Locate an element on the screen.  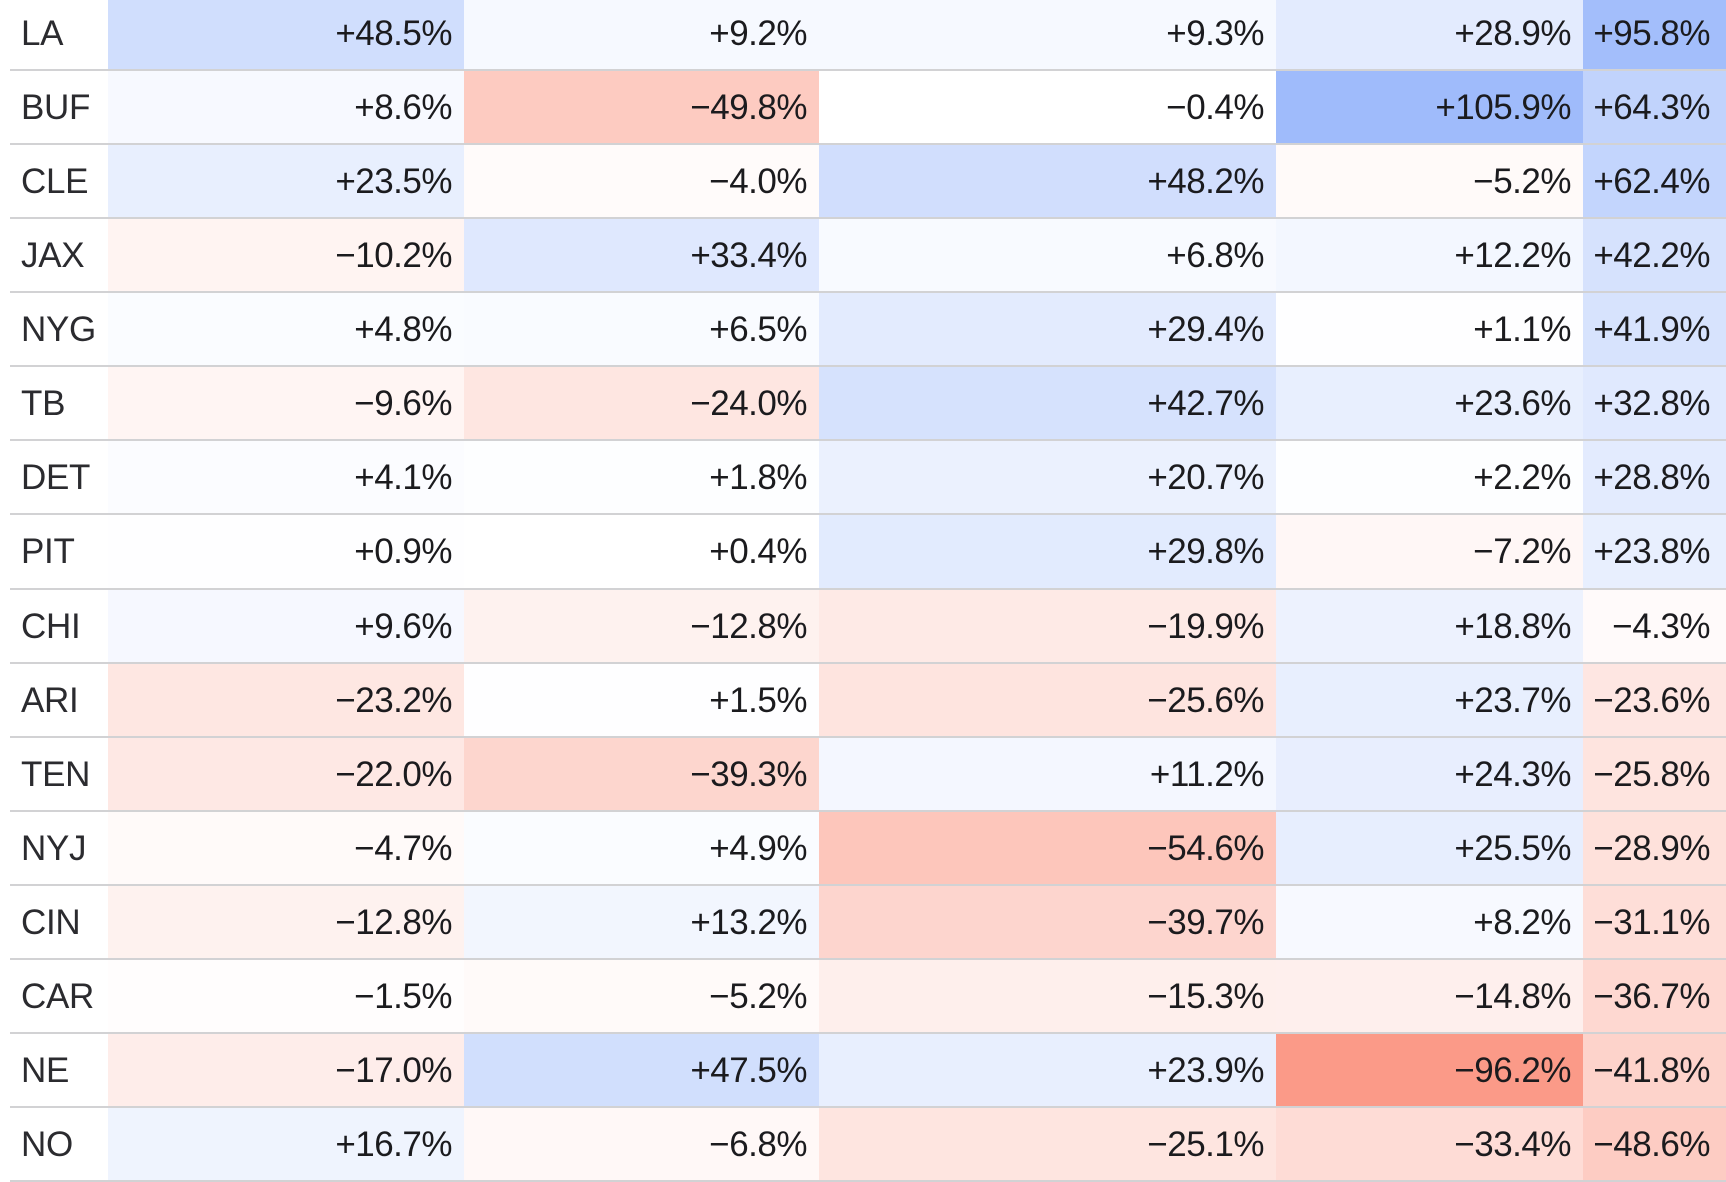
cell-value: −31.1% is located at coordinates (1651, 922).